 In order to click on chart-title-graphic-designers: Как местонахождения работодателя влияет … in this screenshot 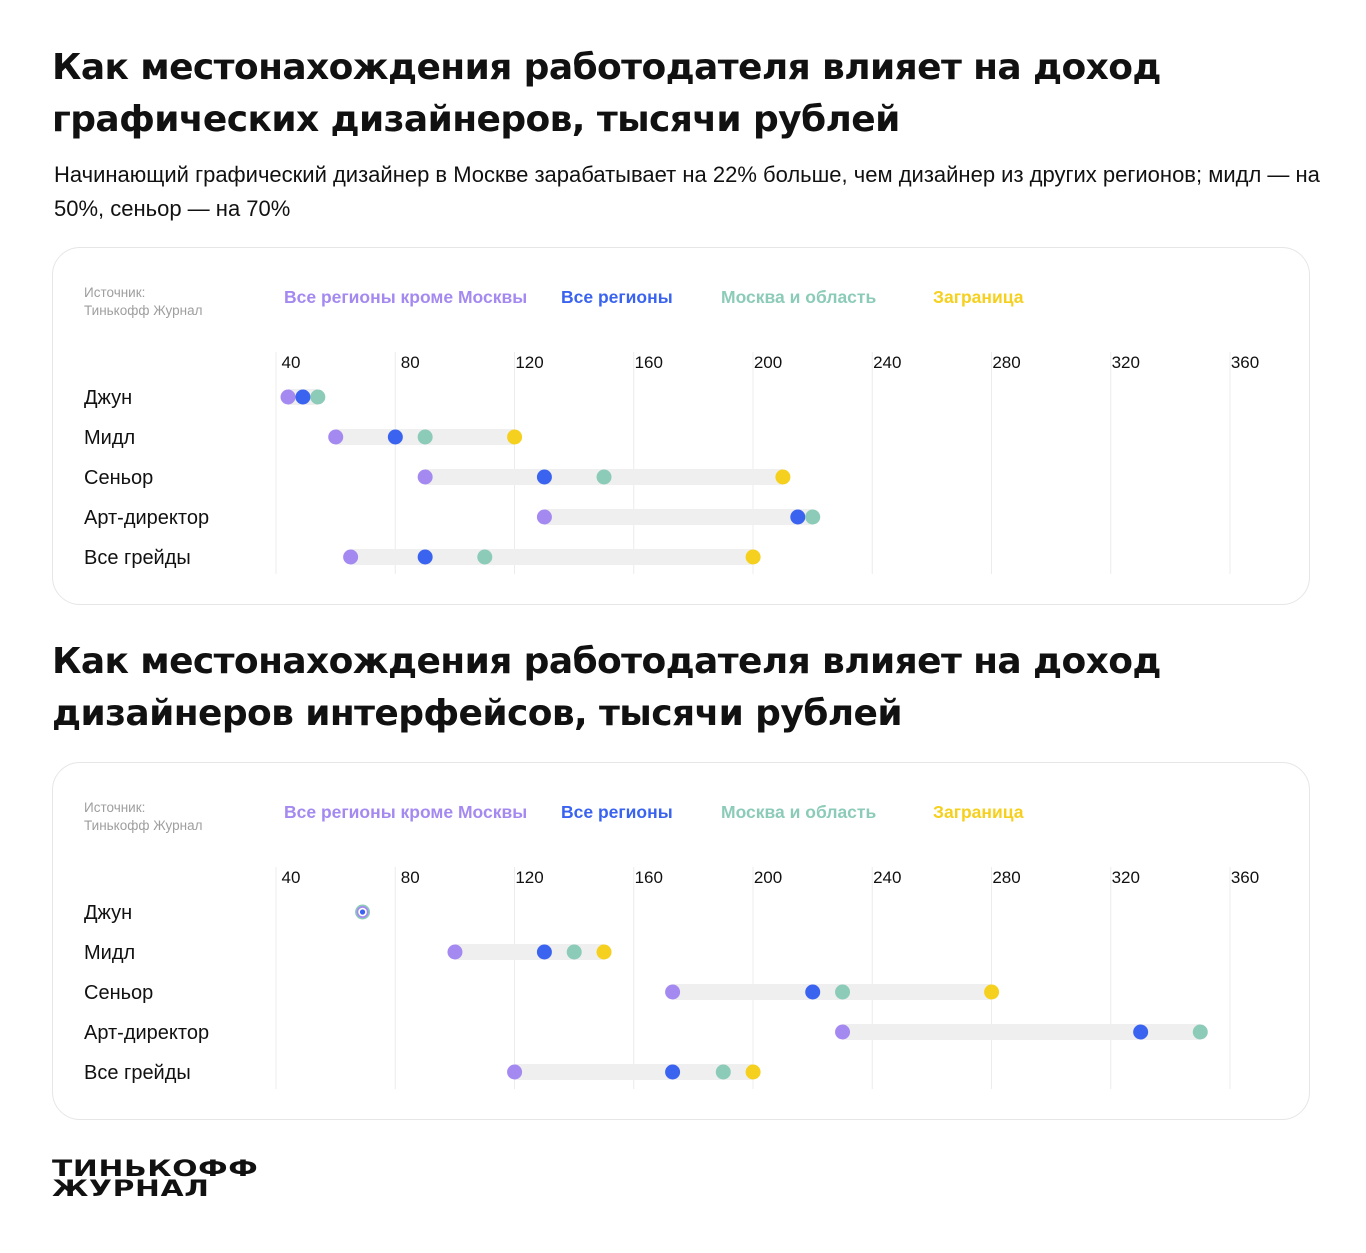, I will do `click(606, 93)`.